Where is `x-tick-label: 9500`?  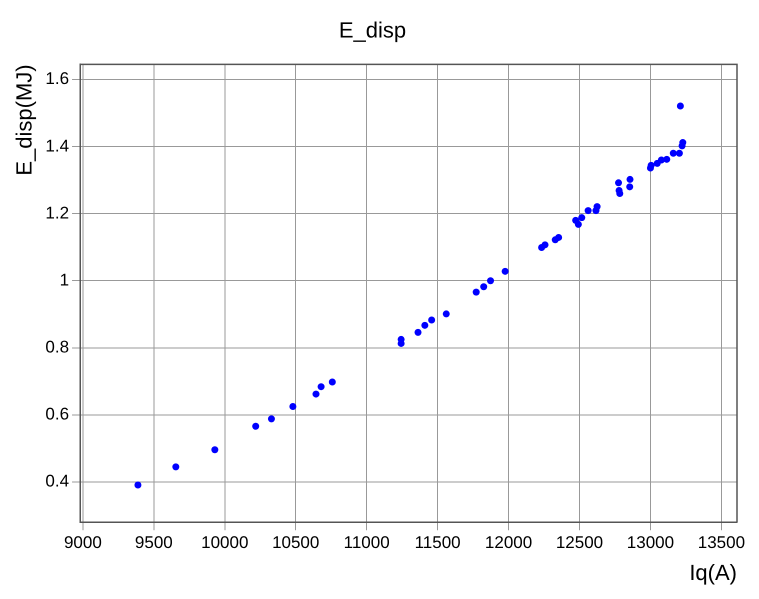 x-tick-label: 9500 is located at coordinates (153, 542).